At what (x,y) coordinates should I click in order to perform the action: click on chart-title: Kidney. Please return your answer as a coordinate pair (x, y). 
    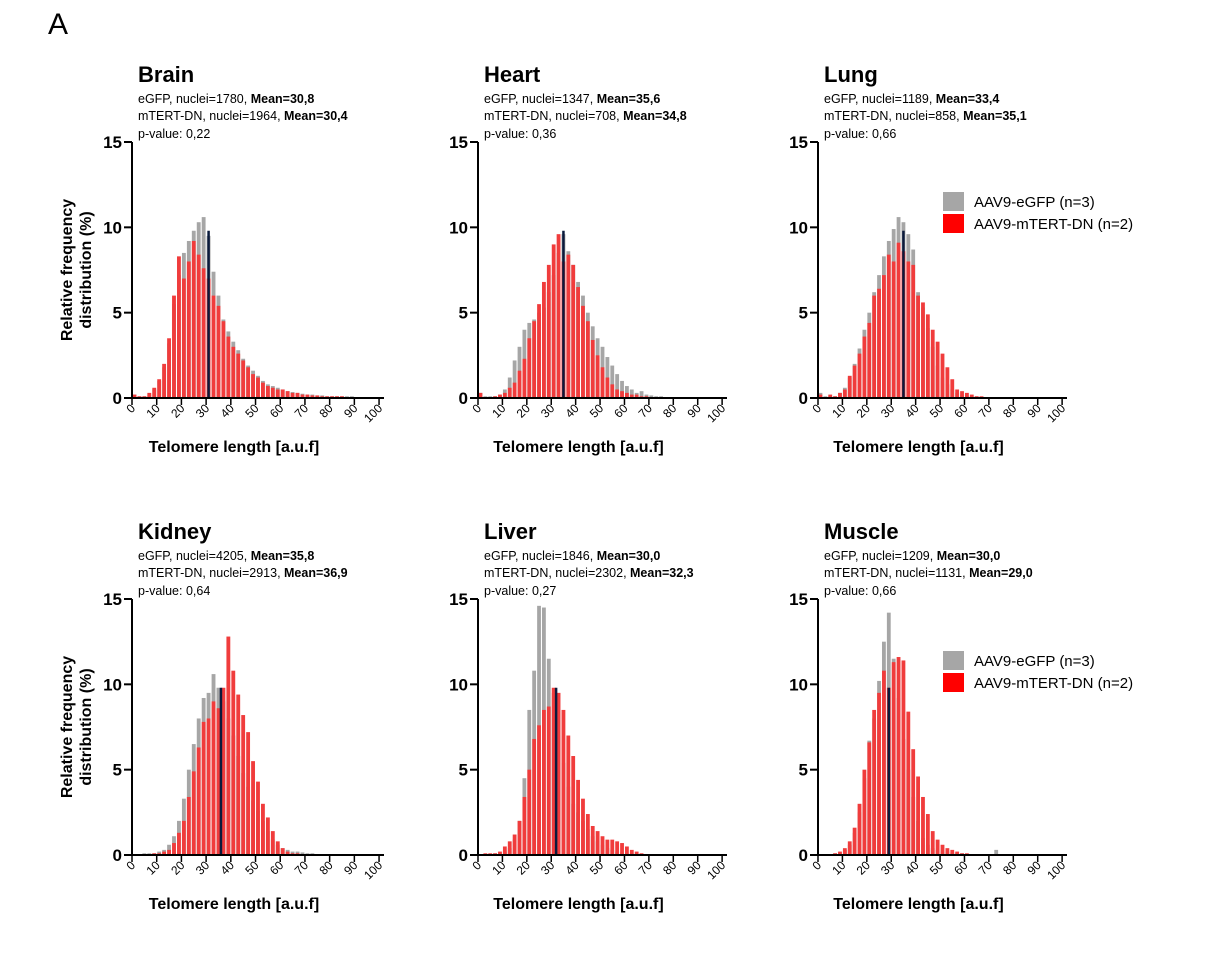
    Looking at the image, I should click on (175, 531).